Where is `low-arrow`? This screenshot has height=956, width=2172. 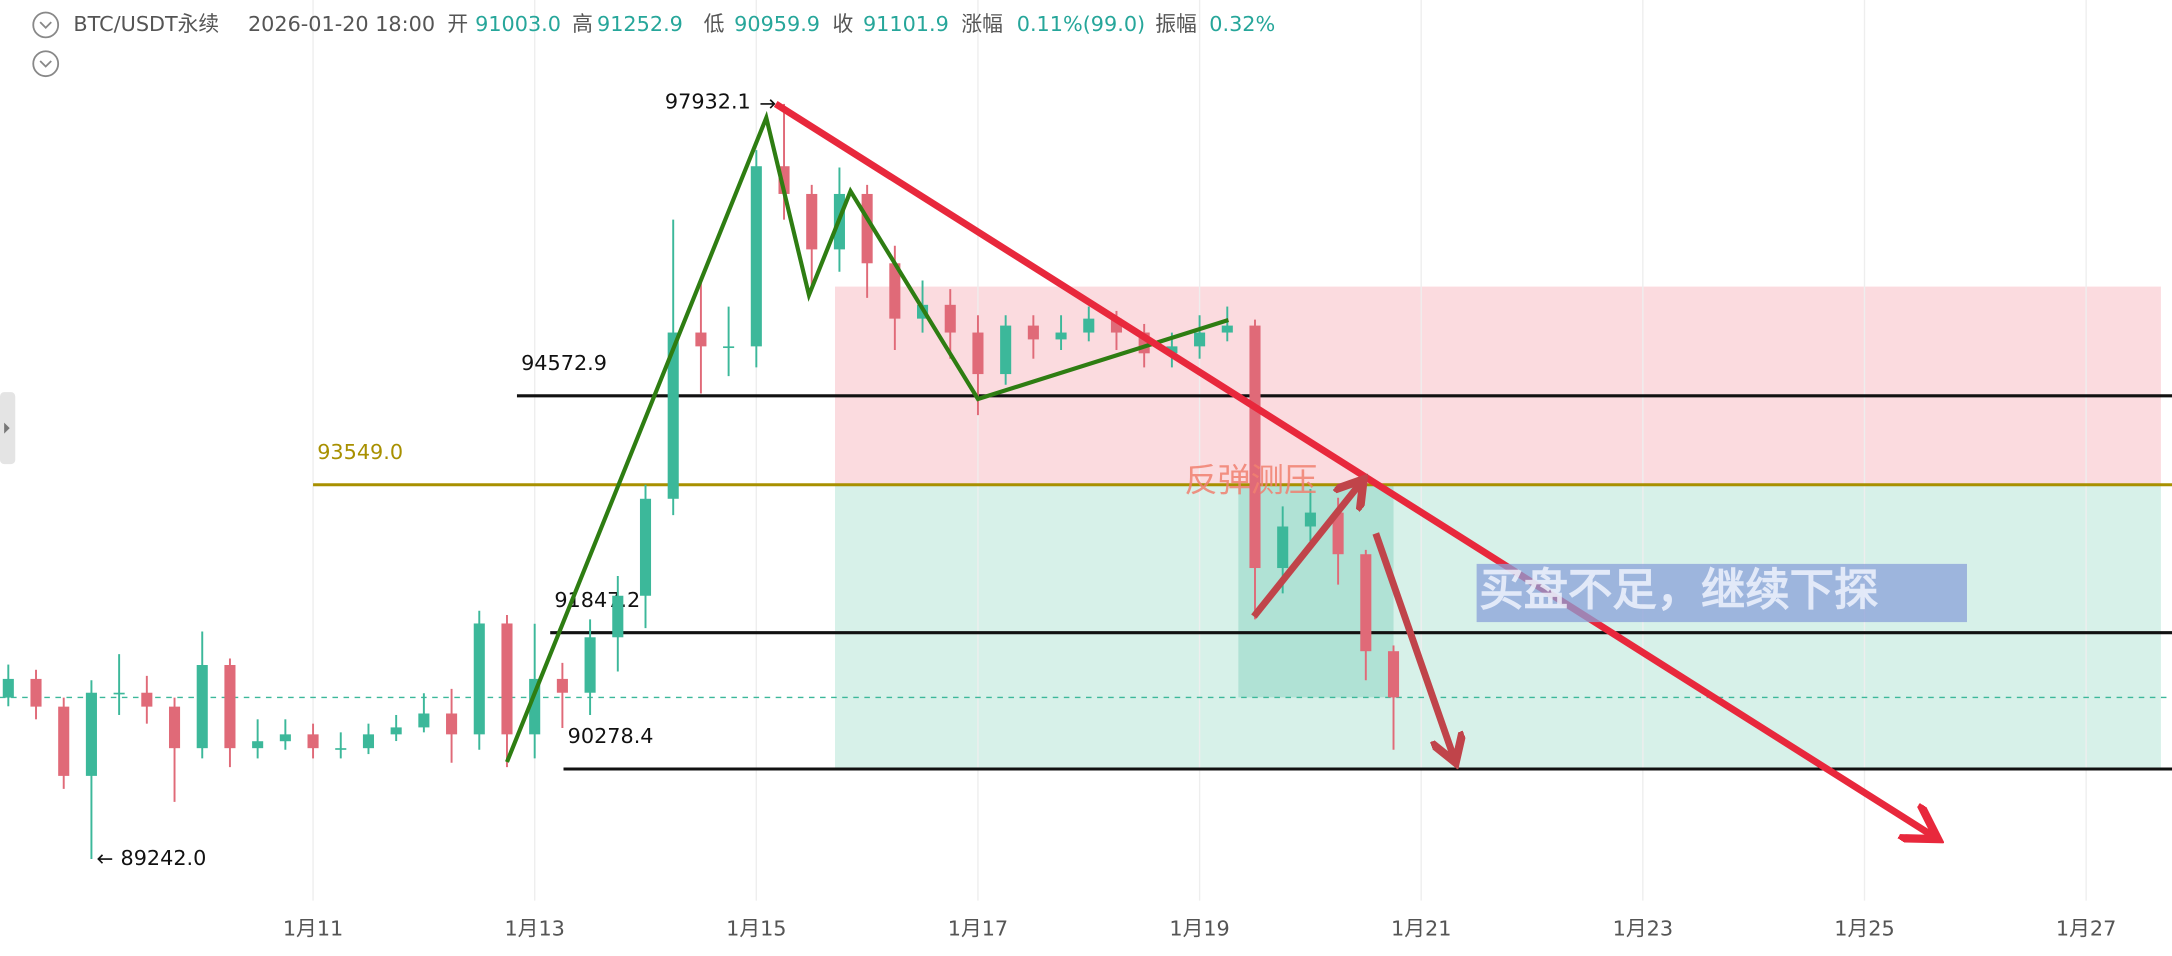 low-arrow is located at coordinates (105, 859).